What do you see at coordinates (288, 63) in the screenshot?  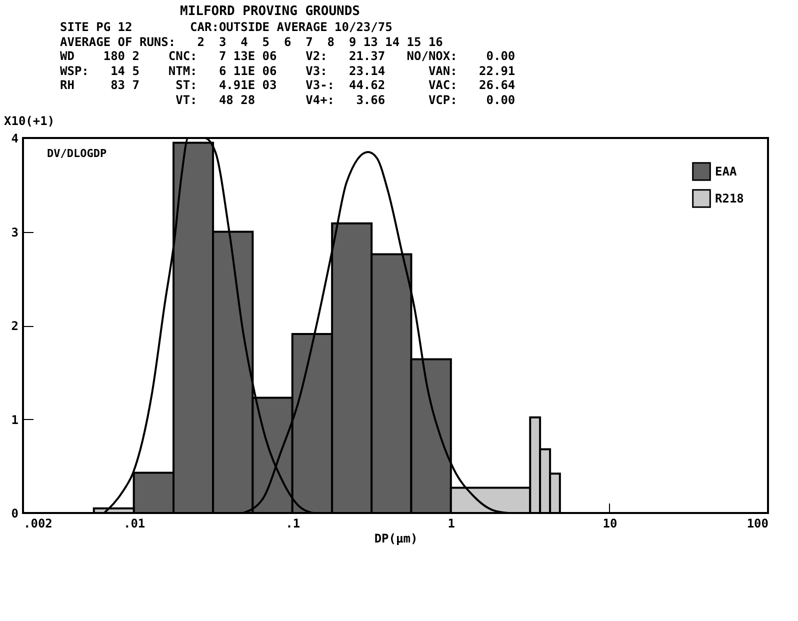 I see `chart-subtitle: SITE PG 12 CAR:OUTSIDE AVERAGE 10/23/75 AVERAGE OF RUNS: 2 3 4 5 6 7 8 9 13 14 15 16 WD 180 2 CNC: 7 13E 06 V2: 21.37 NO/NOX: 0.00 WSP: 14 5 NTM: 6 11E 06 V3: 23.14 VAN: 22.91 RH 83 7 ST: 4.91E 03 V3-: 44.62 VAC: 26.64 VT: 48 28 V4+: 3.66 VCP: 0.00` at bounding box center [288, 63].